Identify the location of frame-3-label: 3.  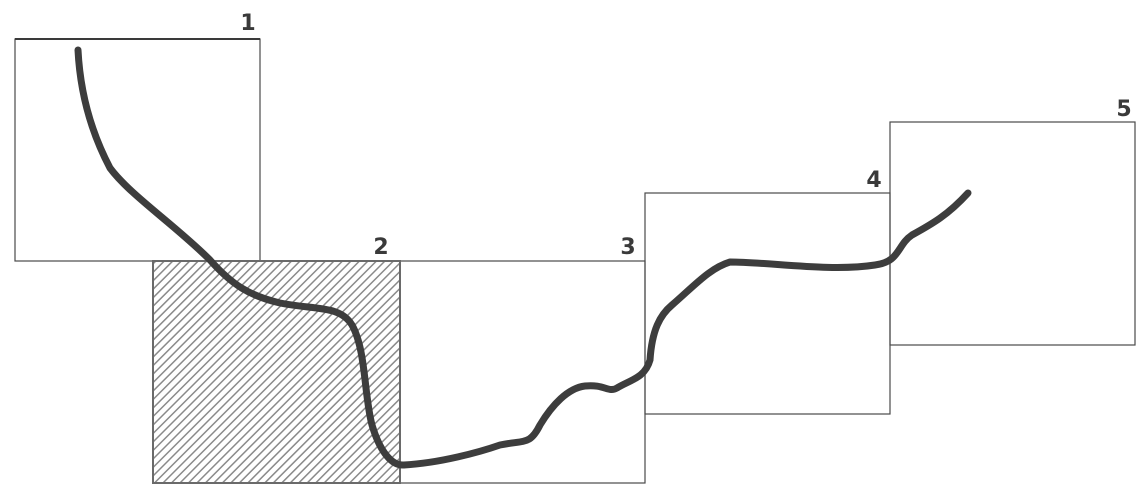
(627, 247).